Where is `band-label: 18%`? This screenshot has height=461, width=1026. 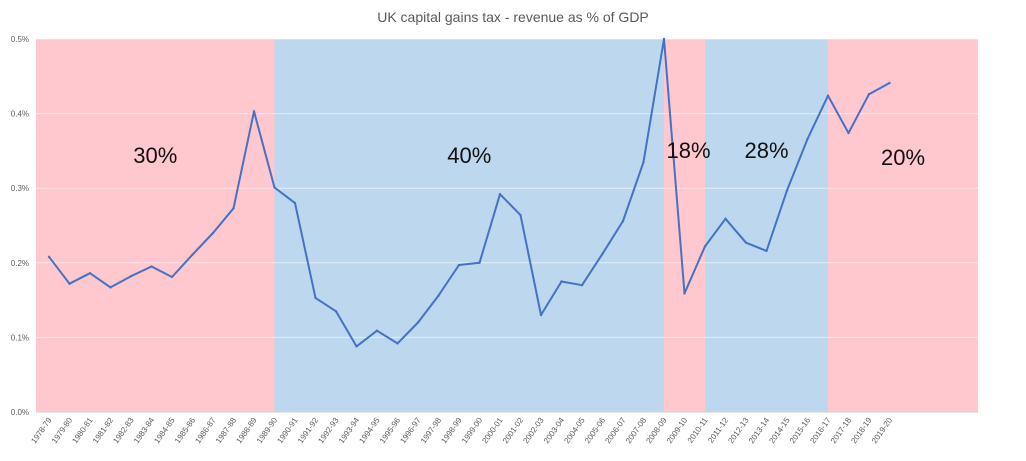 band-label: 18% is located at coordinates (688, 150).